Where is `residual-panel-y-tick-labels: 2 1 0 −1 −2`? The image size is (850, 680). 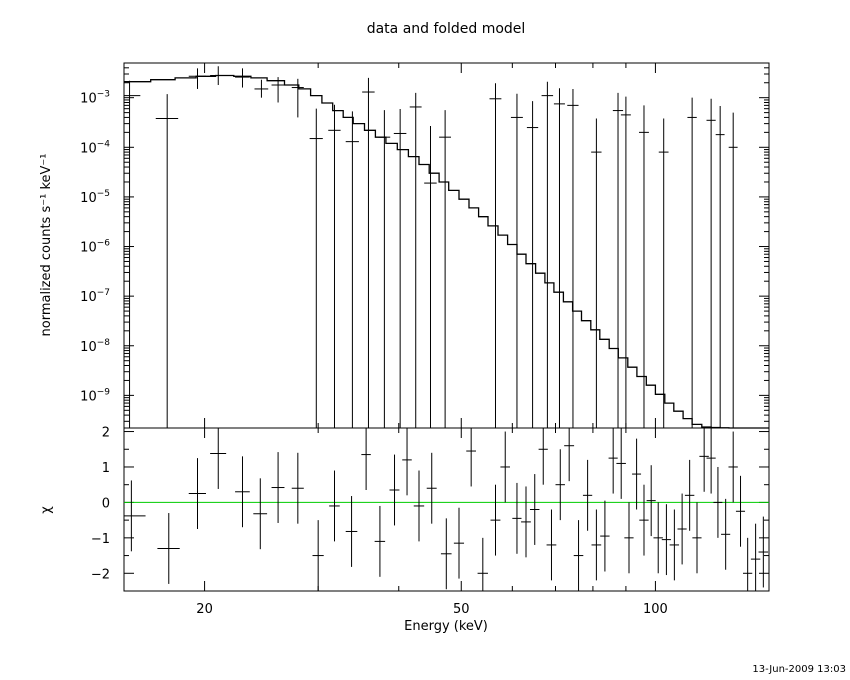 residual-panel-y-tick-labels: 2 1 0 −1 −2 is located at coordinates (100, 504).